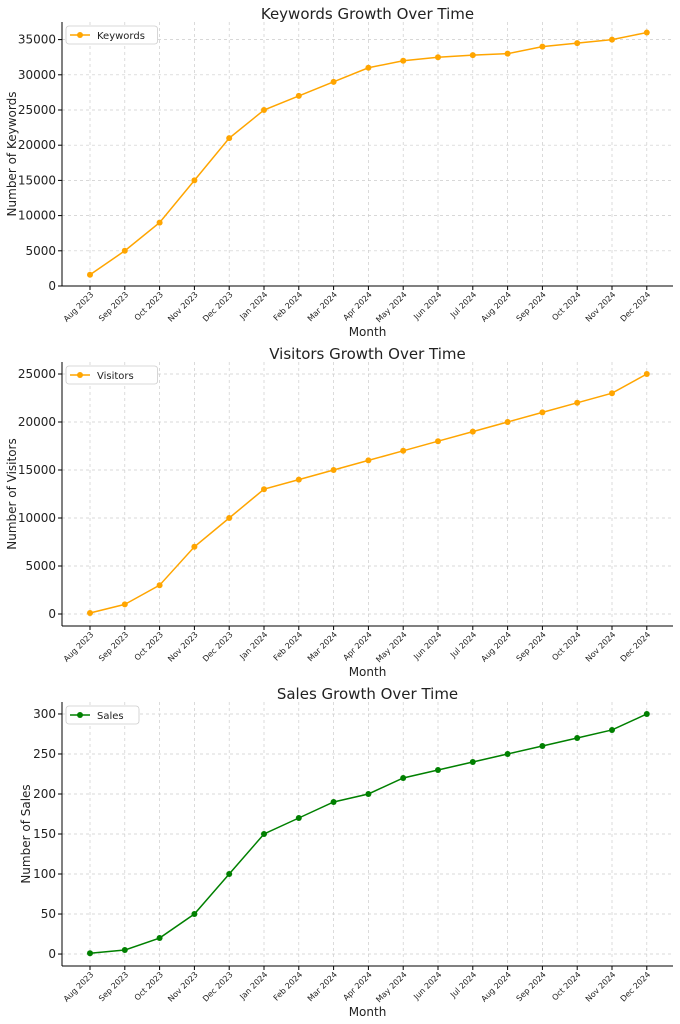 The image size is (680, 1024). Describe the element at coordinates (115, 376) in the screenshot. I see `legend-label: Visitors` at that location.